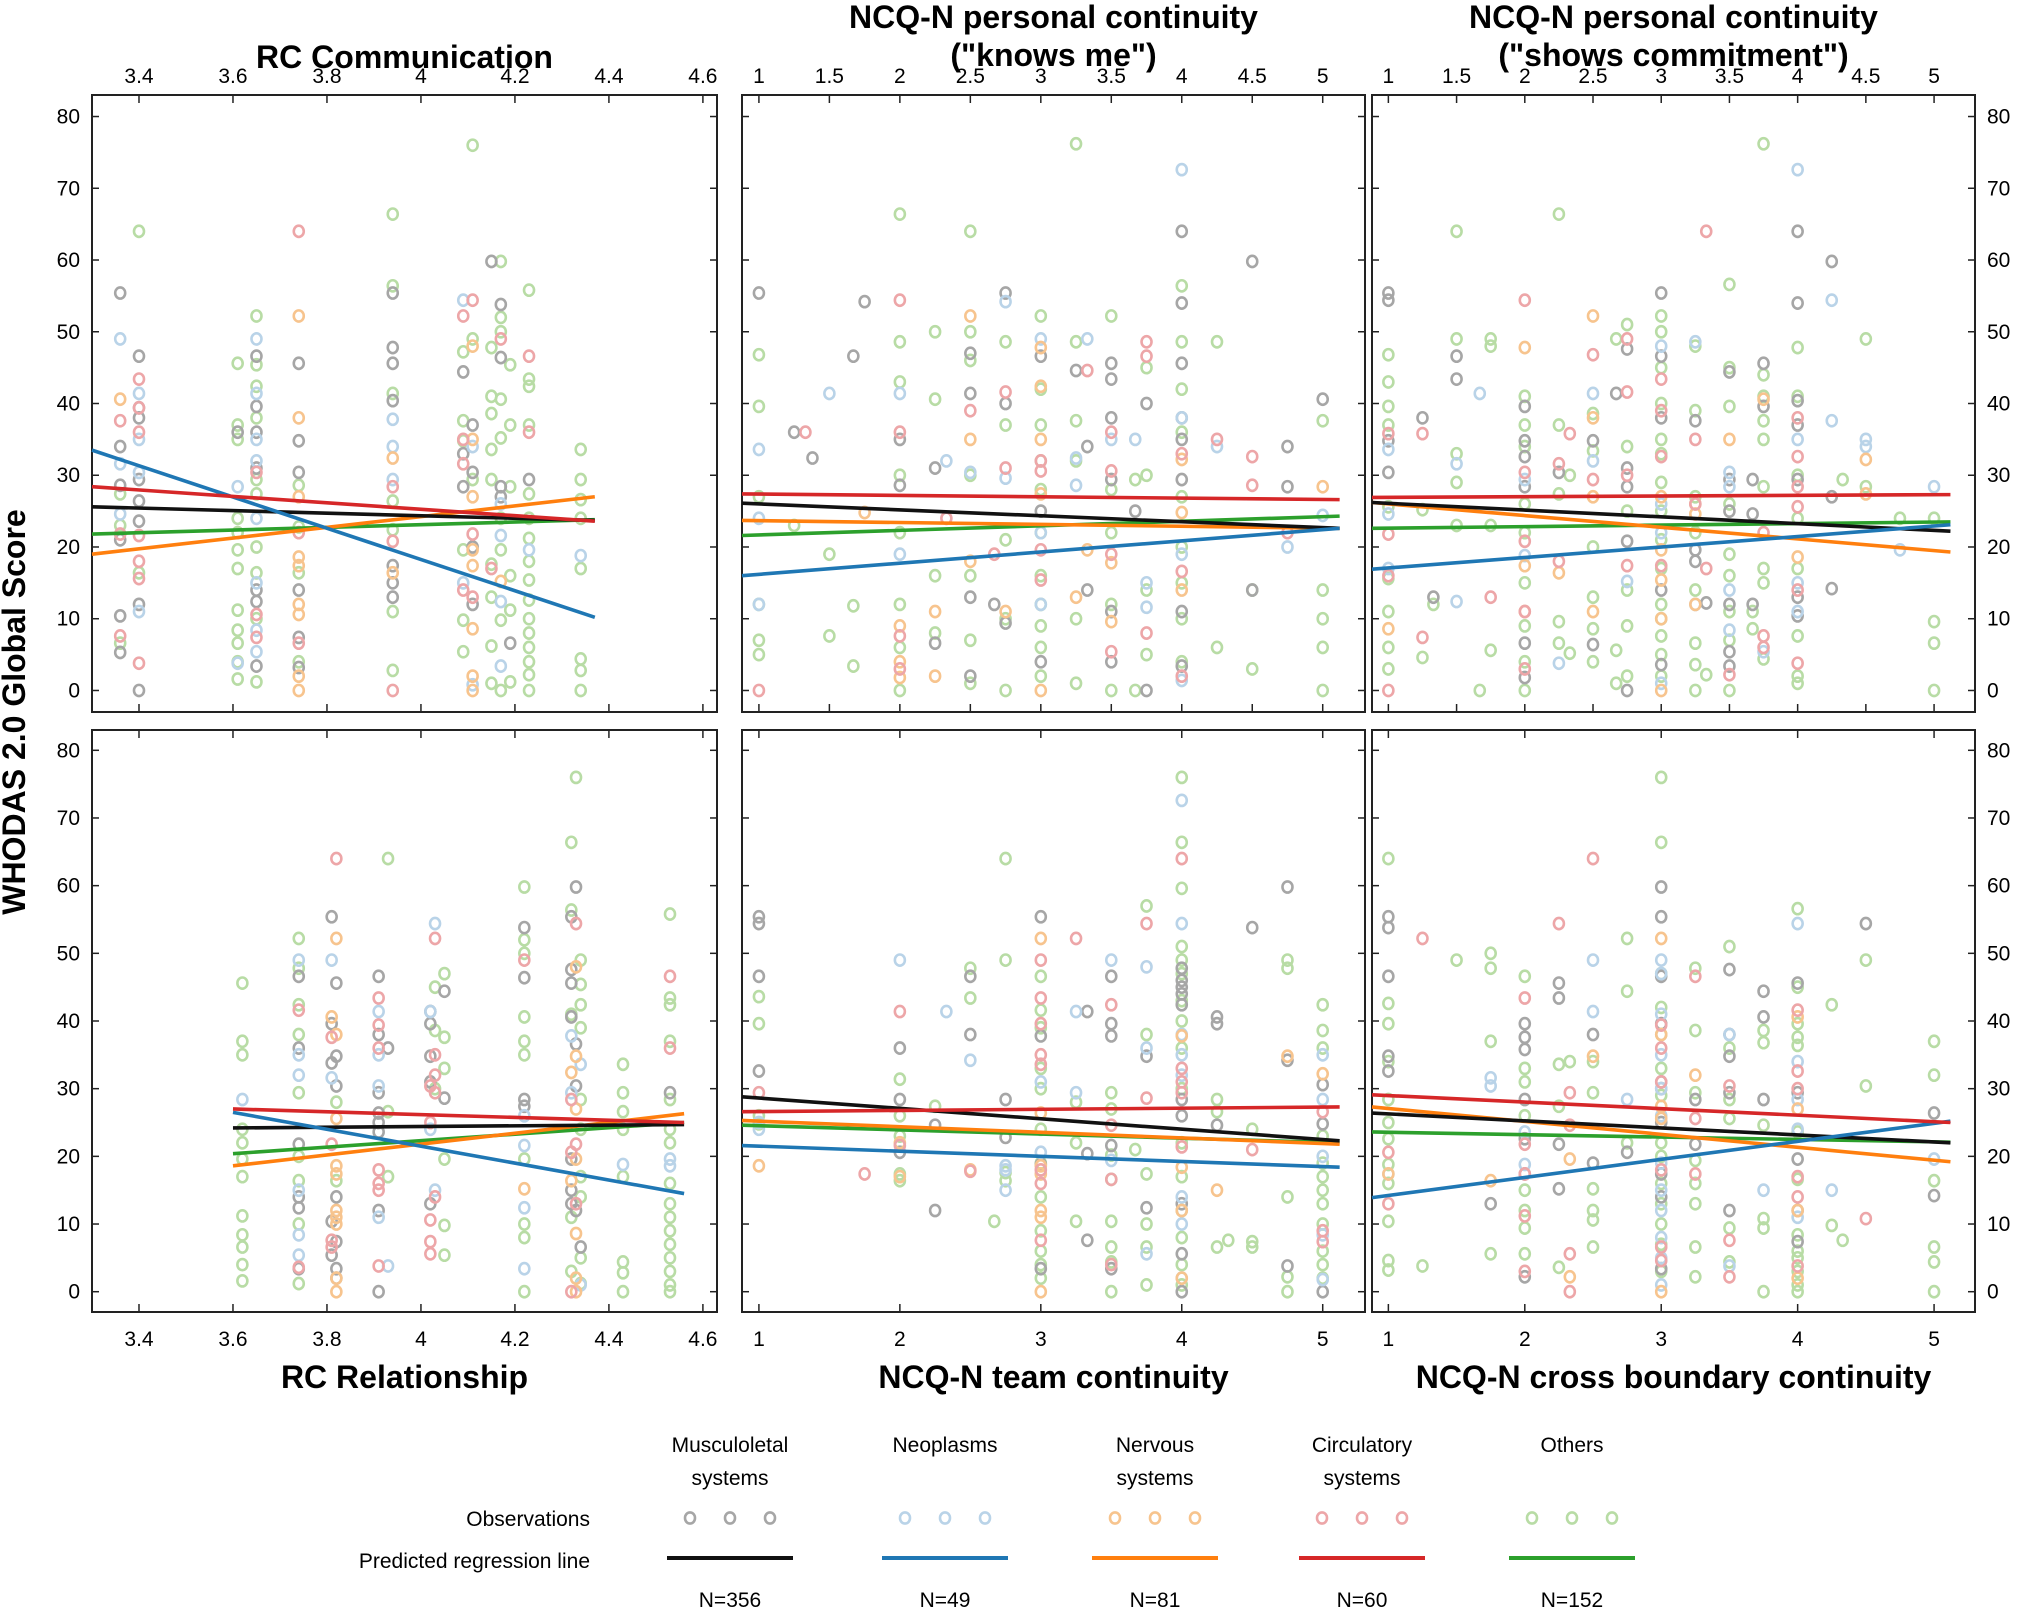 The image size is (2032, 1612). What do you see at coordinates (1252, 76) in the screenshot?
I see `x-tick-label: 4.5` at bounding box center [1252, 76].